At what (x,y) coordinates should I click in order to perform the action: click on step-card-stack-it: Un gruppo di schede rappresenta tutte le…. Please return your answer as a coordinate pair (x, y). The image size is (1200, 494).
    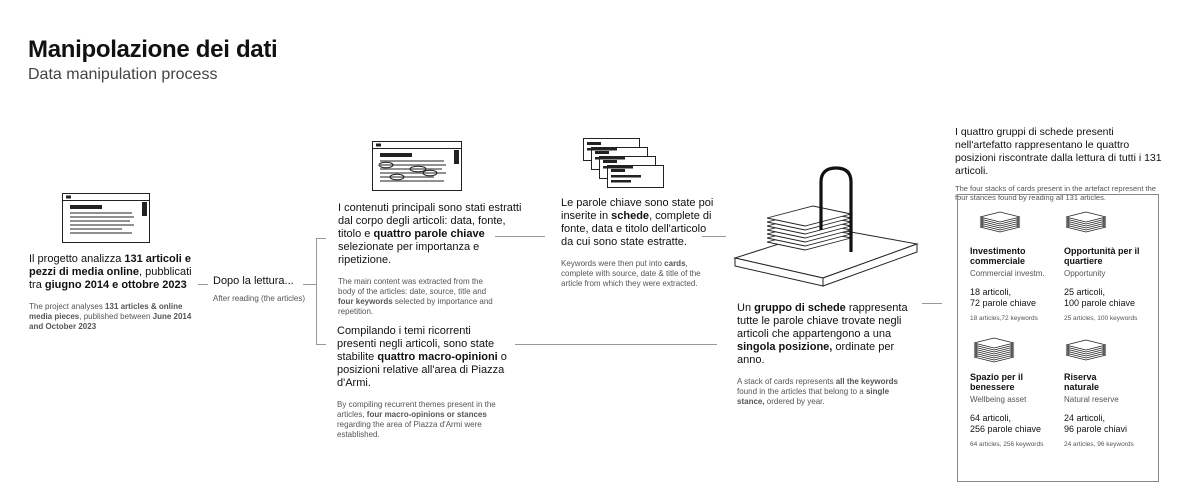
    Looking at the image, I should click on (822, 334).